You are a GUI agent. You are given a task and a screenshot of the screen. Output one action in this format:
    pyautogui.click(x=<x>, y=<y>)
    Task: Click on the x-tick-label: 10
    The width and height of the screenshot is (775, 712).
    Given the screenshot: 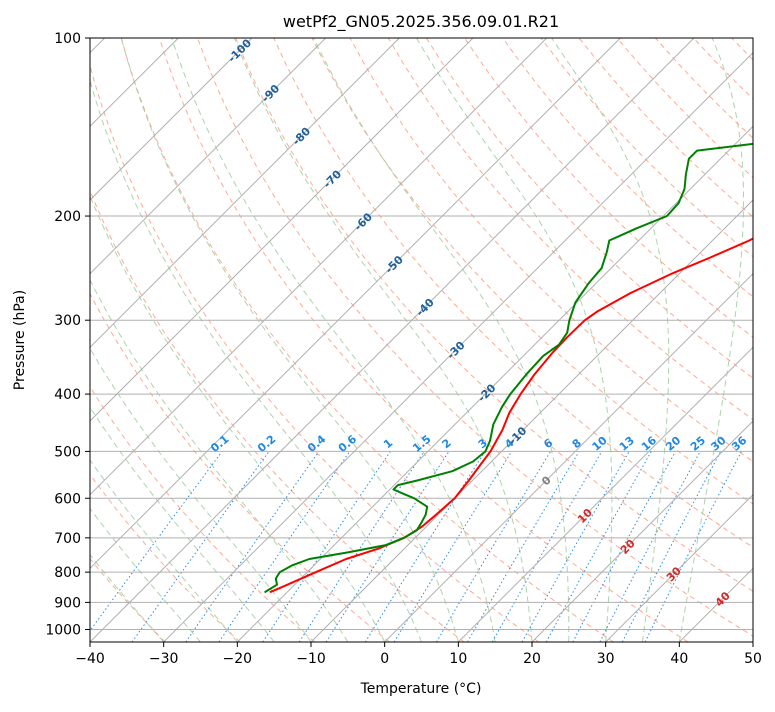 What is the action you would take?
    pyautogui.click(x=458, y=659)
    